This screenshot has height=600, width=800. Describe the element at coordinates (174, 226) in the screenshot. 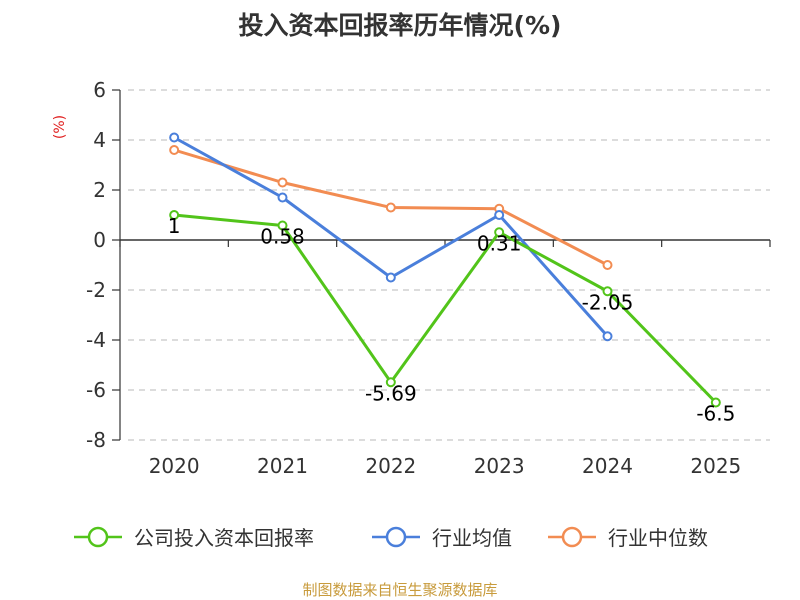

I see `data-label: 1` at that location.